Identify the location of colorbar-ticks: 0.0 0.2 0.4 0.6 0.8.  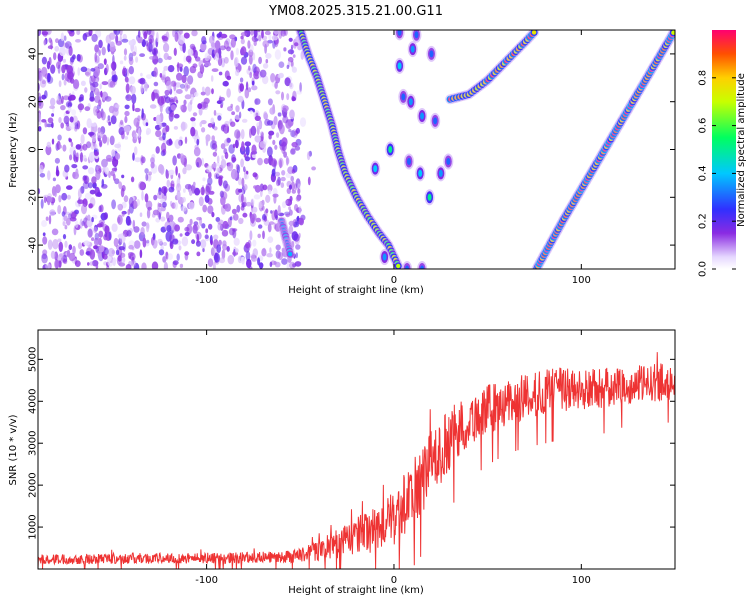
(717, 173).